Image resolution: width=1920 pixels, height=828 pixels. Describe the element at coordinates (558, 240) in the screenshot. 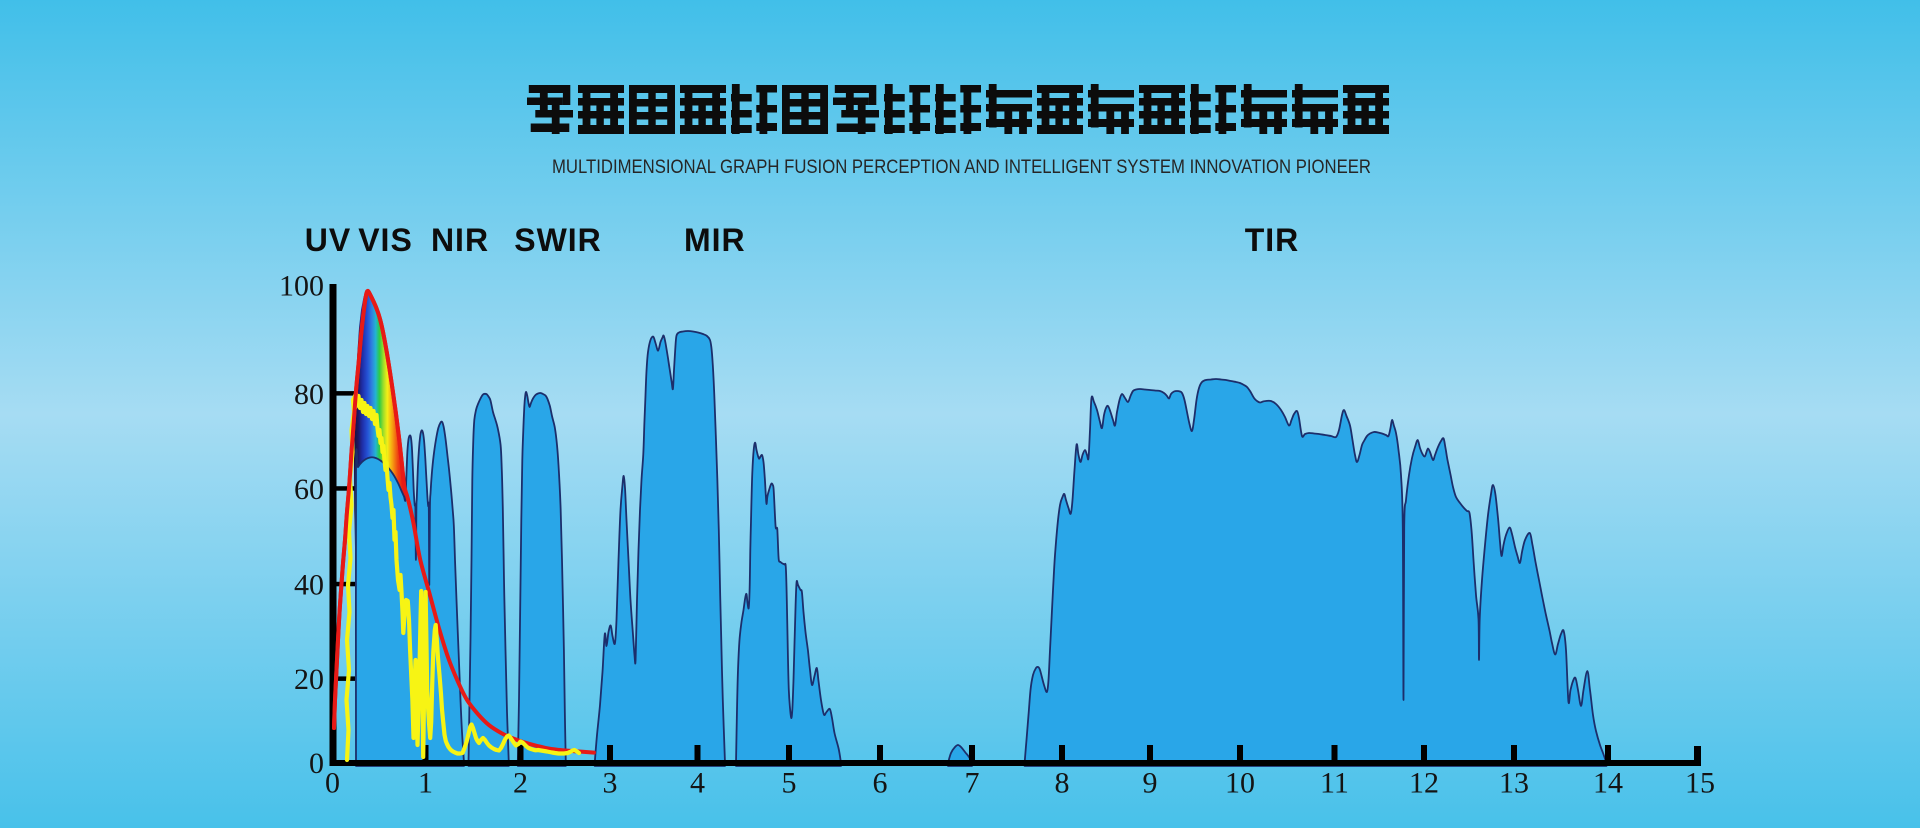

I see `svg-text: SWIR` at that location.